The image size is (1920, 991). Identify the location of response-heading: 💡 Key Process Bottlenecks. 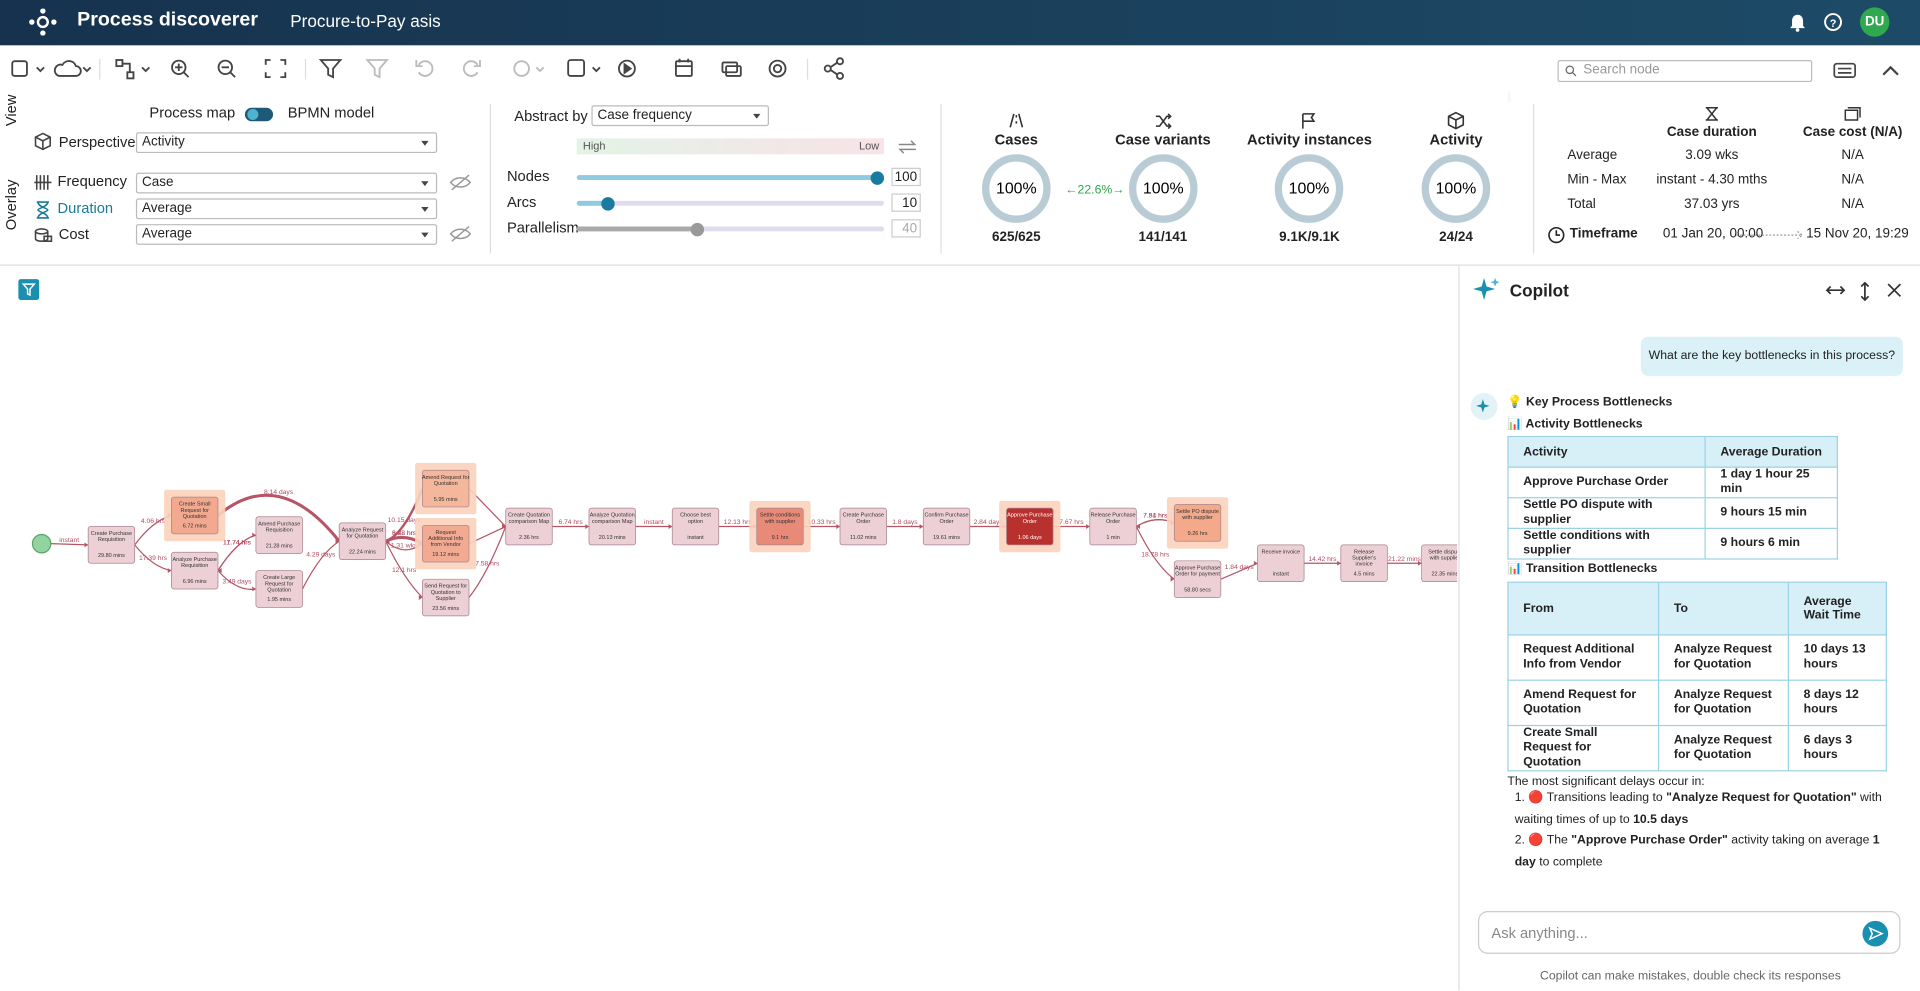
(1590, 402).